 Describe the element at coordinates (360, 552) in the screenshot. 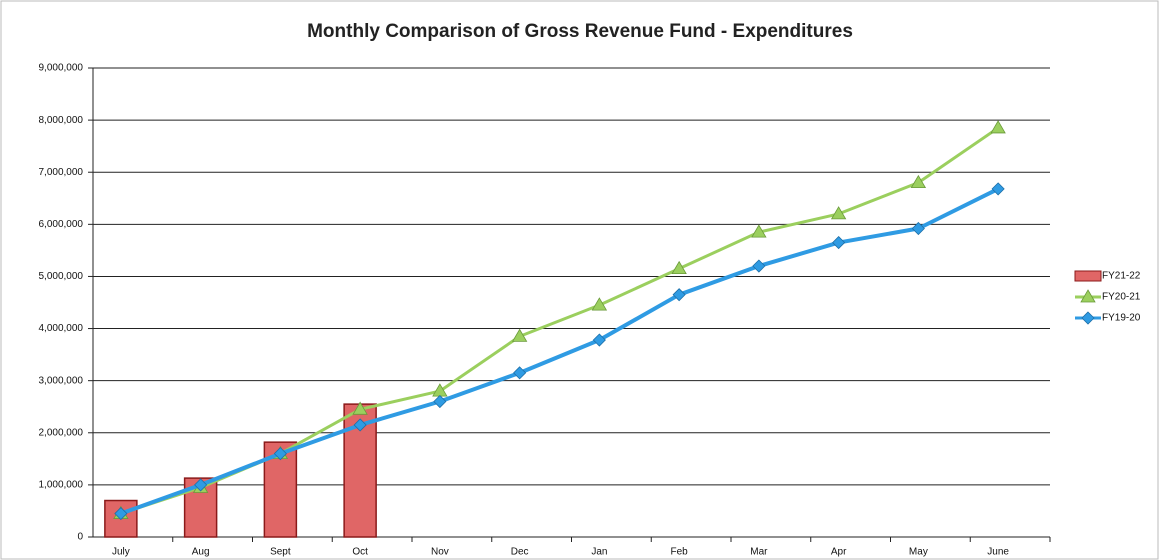

I see `x-tick-label: Oct` at that location.